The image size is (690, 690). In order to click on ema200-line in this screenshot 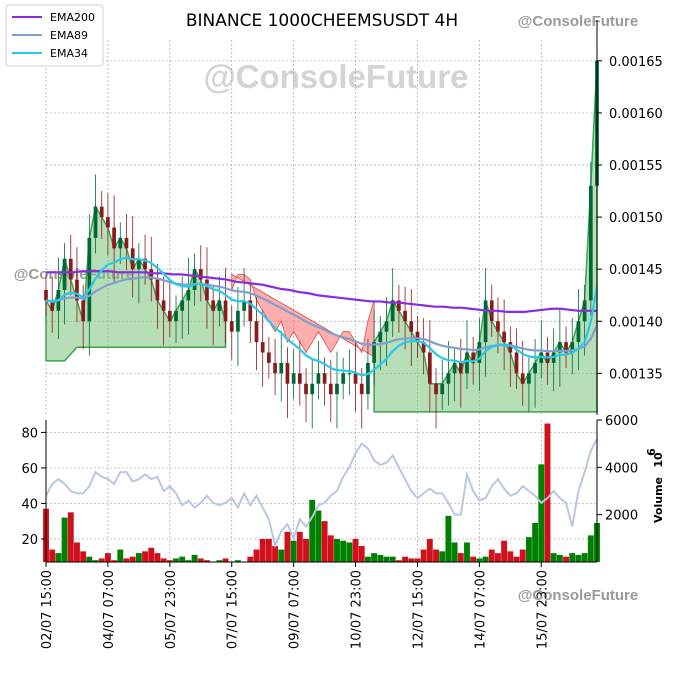, I will do `click(321, 291)`.